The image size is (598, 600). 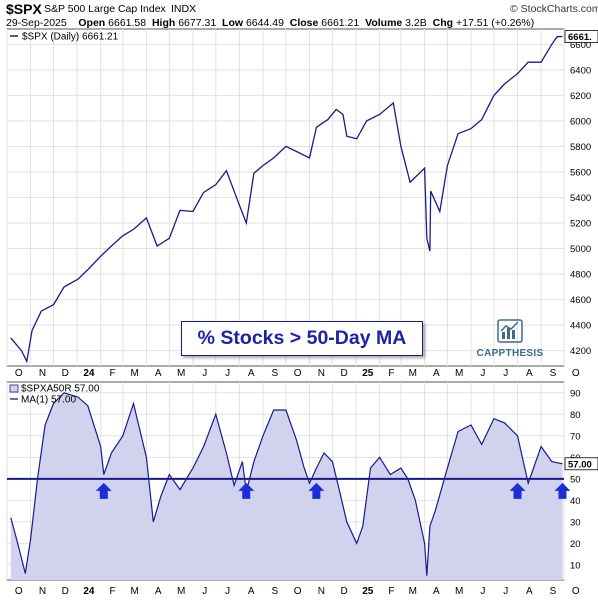 I want to click on spx-last-tag, so click(x=581, y=36).